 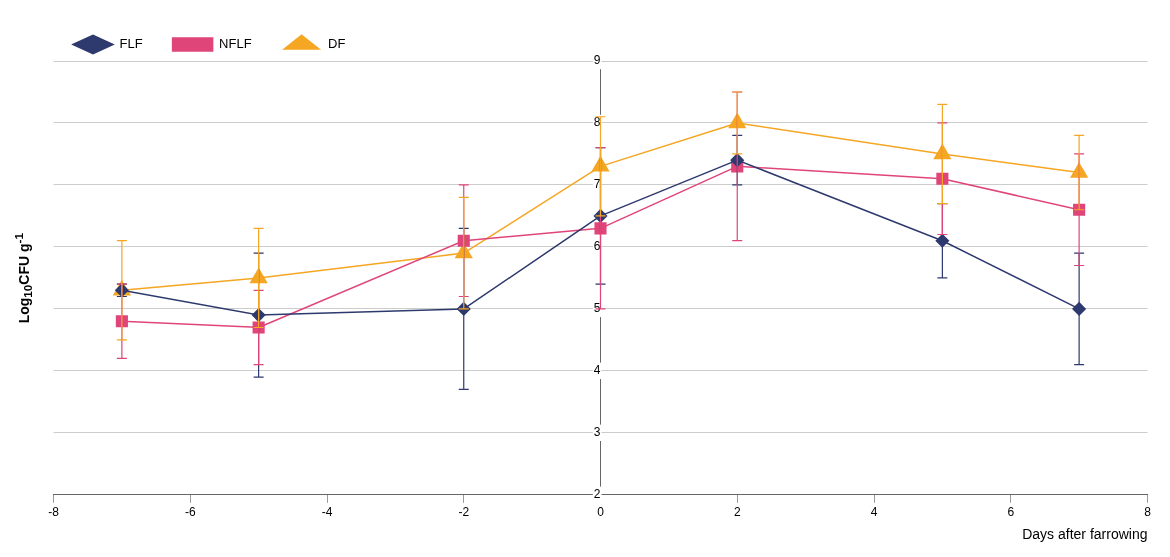 I want to click on x-tick-label: 0, so click(x=601, y=512).